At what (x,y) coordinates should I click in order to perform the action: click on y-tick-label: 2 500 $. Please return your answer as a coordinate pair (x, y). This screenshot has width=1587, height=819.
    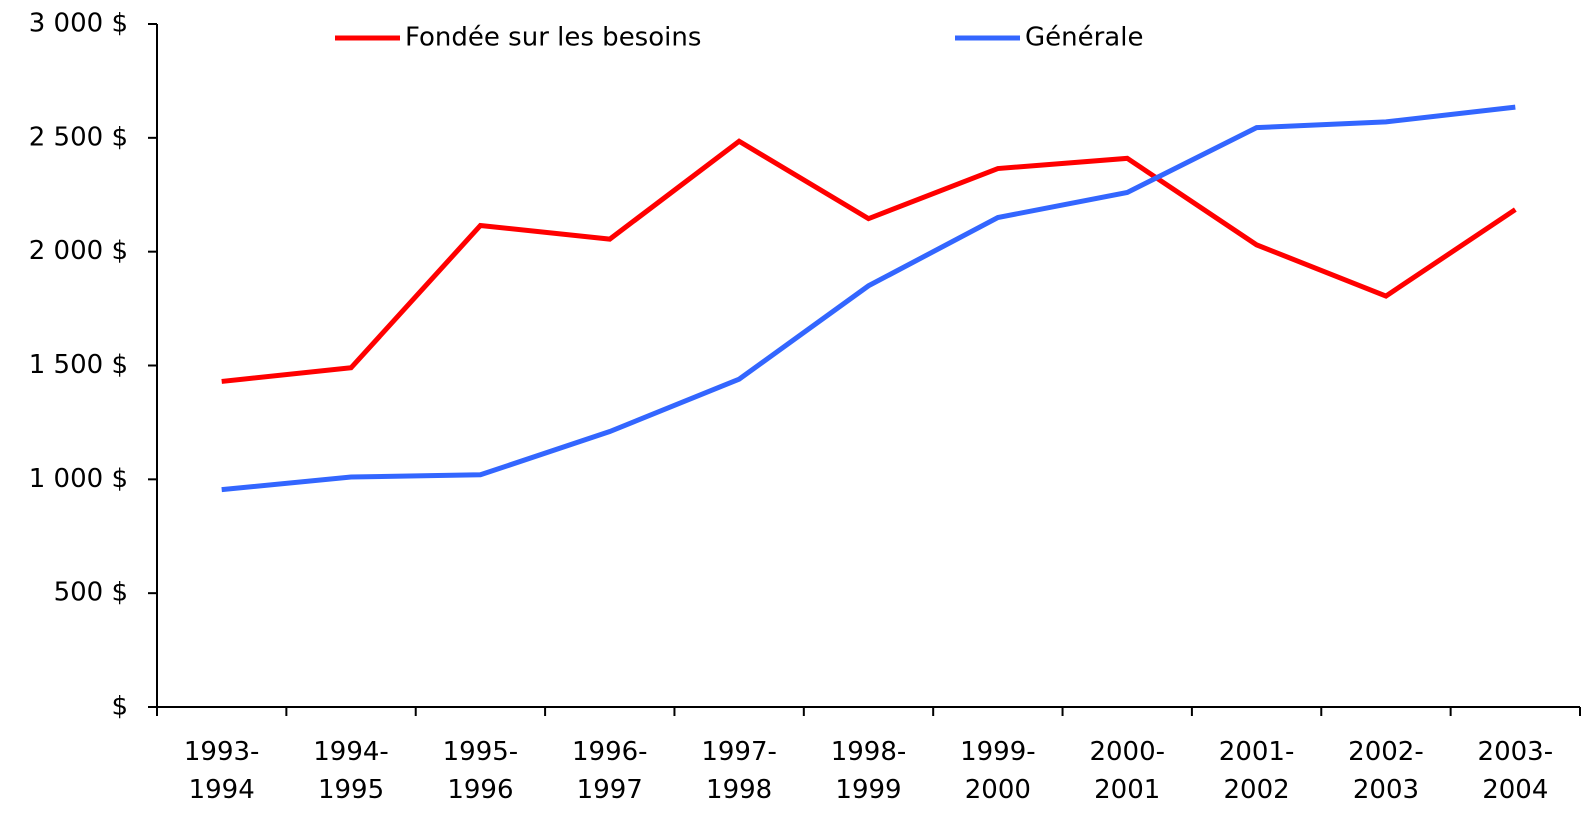
    Looking at the image, I should click on (78, 137).